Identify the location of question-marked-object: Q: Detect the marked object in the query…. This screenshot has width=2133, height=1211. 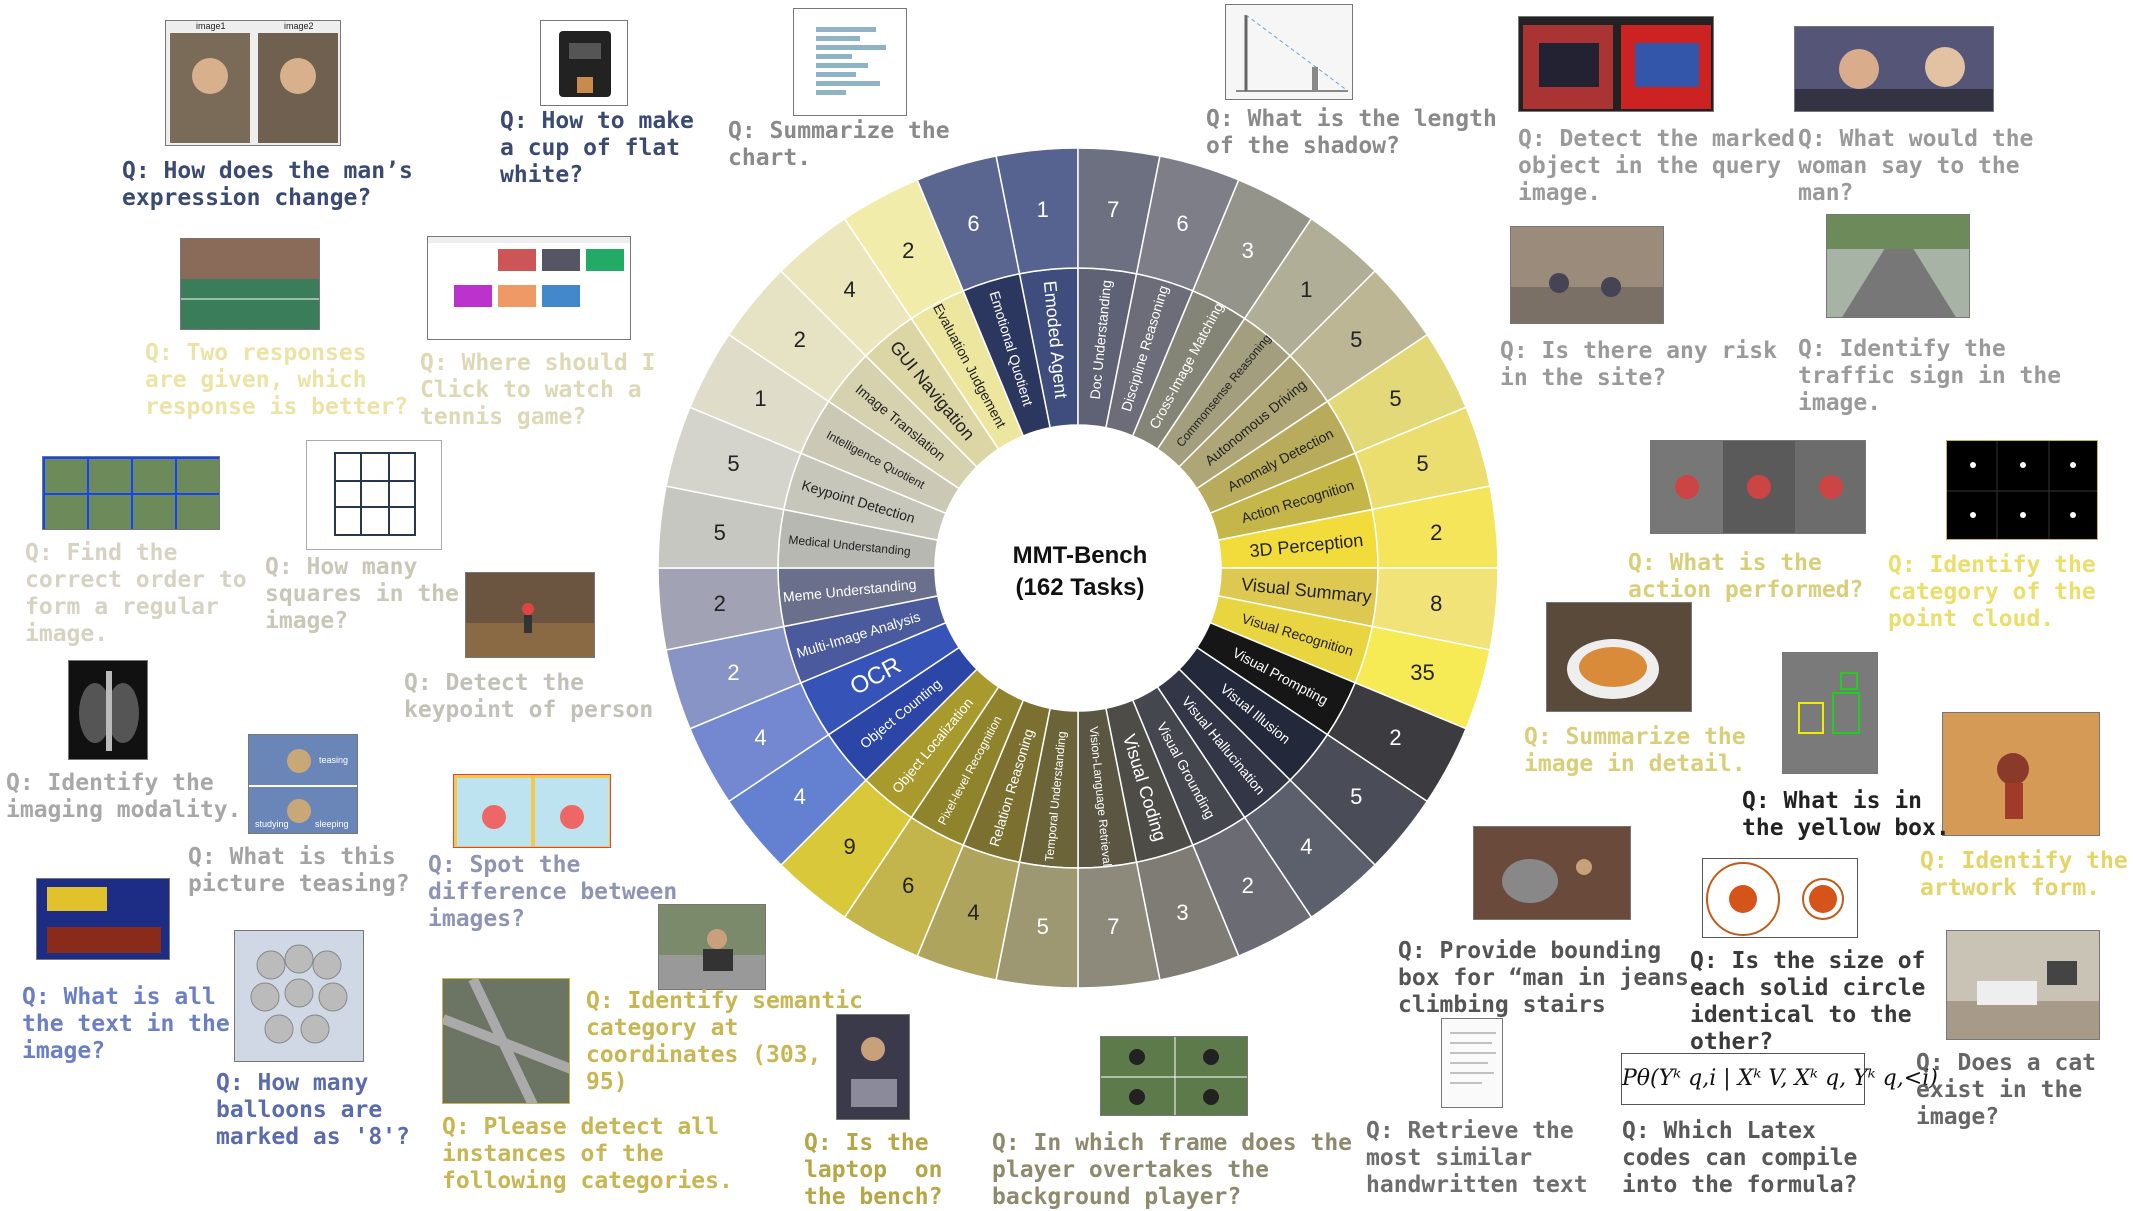
(1656, 166).